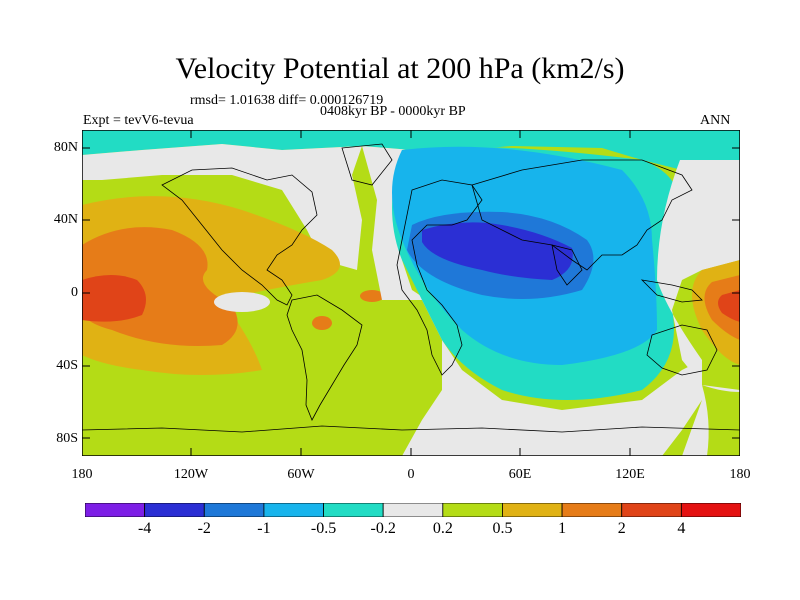 This screenshot has height=600, width=800. I want to click on colorbar-label: 0.2, so click(442, 528).